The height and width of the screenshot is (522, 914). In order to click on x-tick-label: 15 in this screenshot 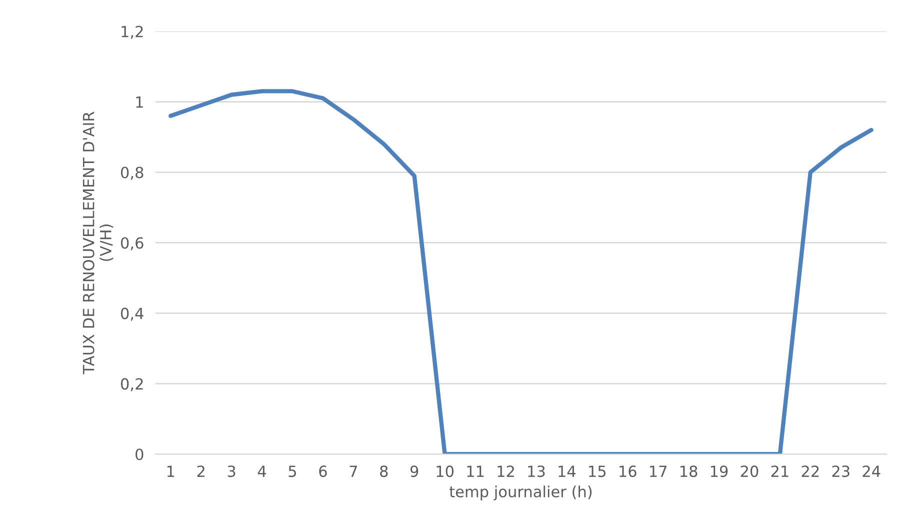, I will do `click(597, 472)`.